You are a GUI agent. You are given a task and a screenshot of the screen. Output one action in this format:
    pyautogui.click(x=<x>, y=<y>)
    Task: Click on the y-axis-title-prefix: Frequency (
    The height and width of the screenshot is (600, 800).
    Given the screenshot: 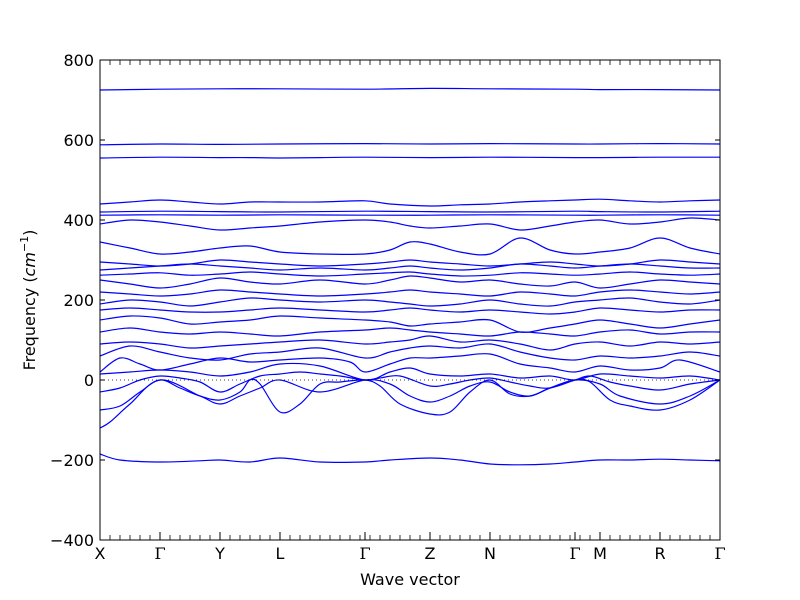 What is the action you would take?
    pyautogui.click(x=29, y=323)
    